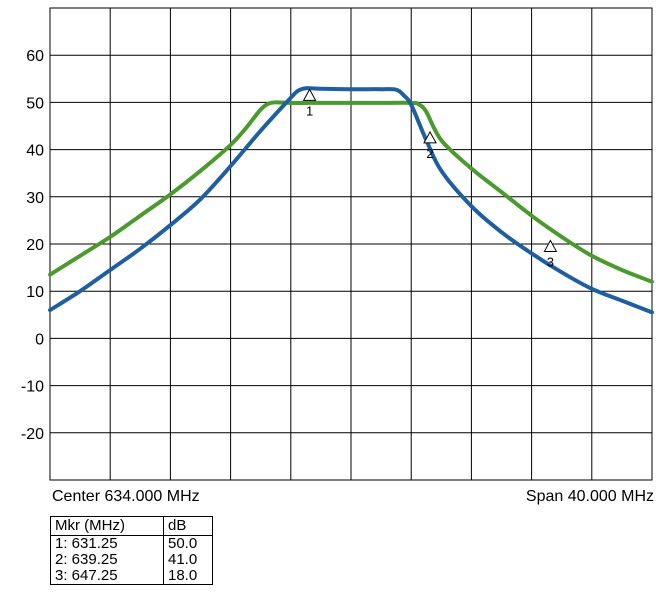 The height and width of the screenshot is (613, 656). Describe the element at coordinates (107, 560) in the screenshot. I see `marker-row-2-freq: 2: 639.25` at that location.